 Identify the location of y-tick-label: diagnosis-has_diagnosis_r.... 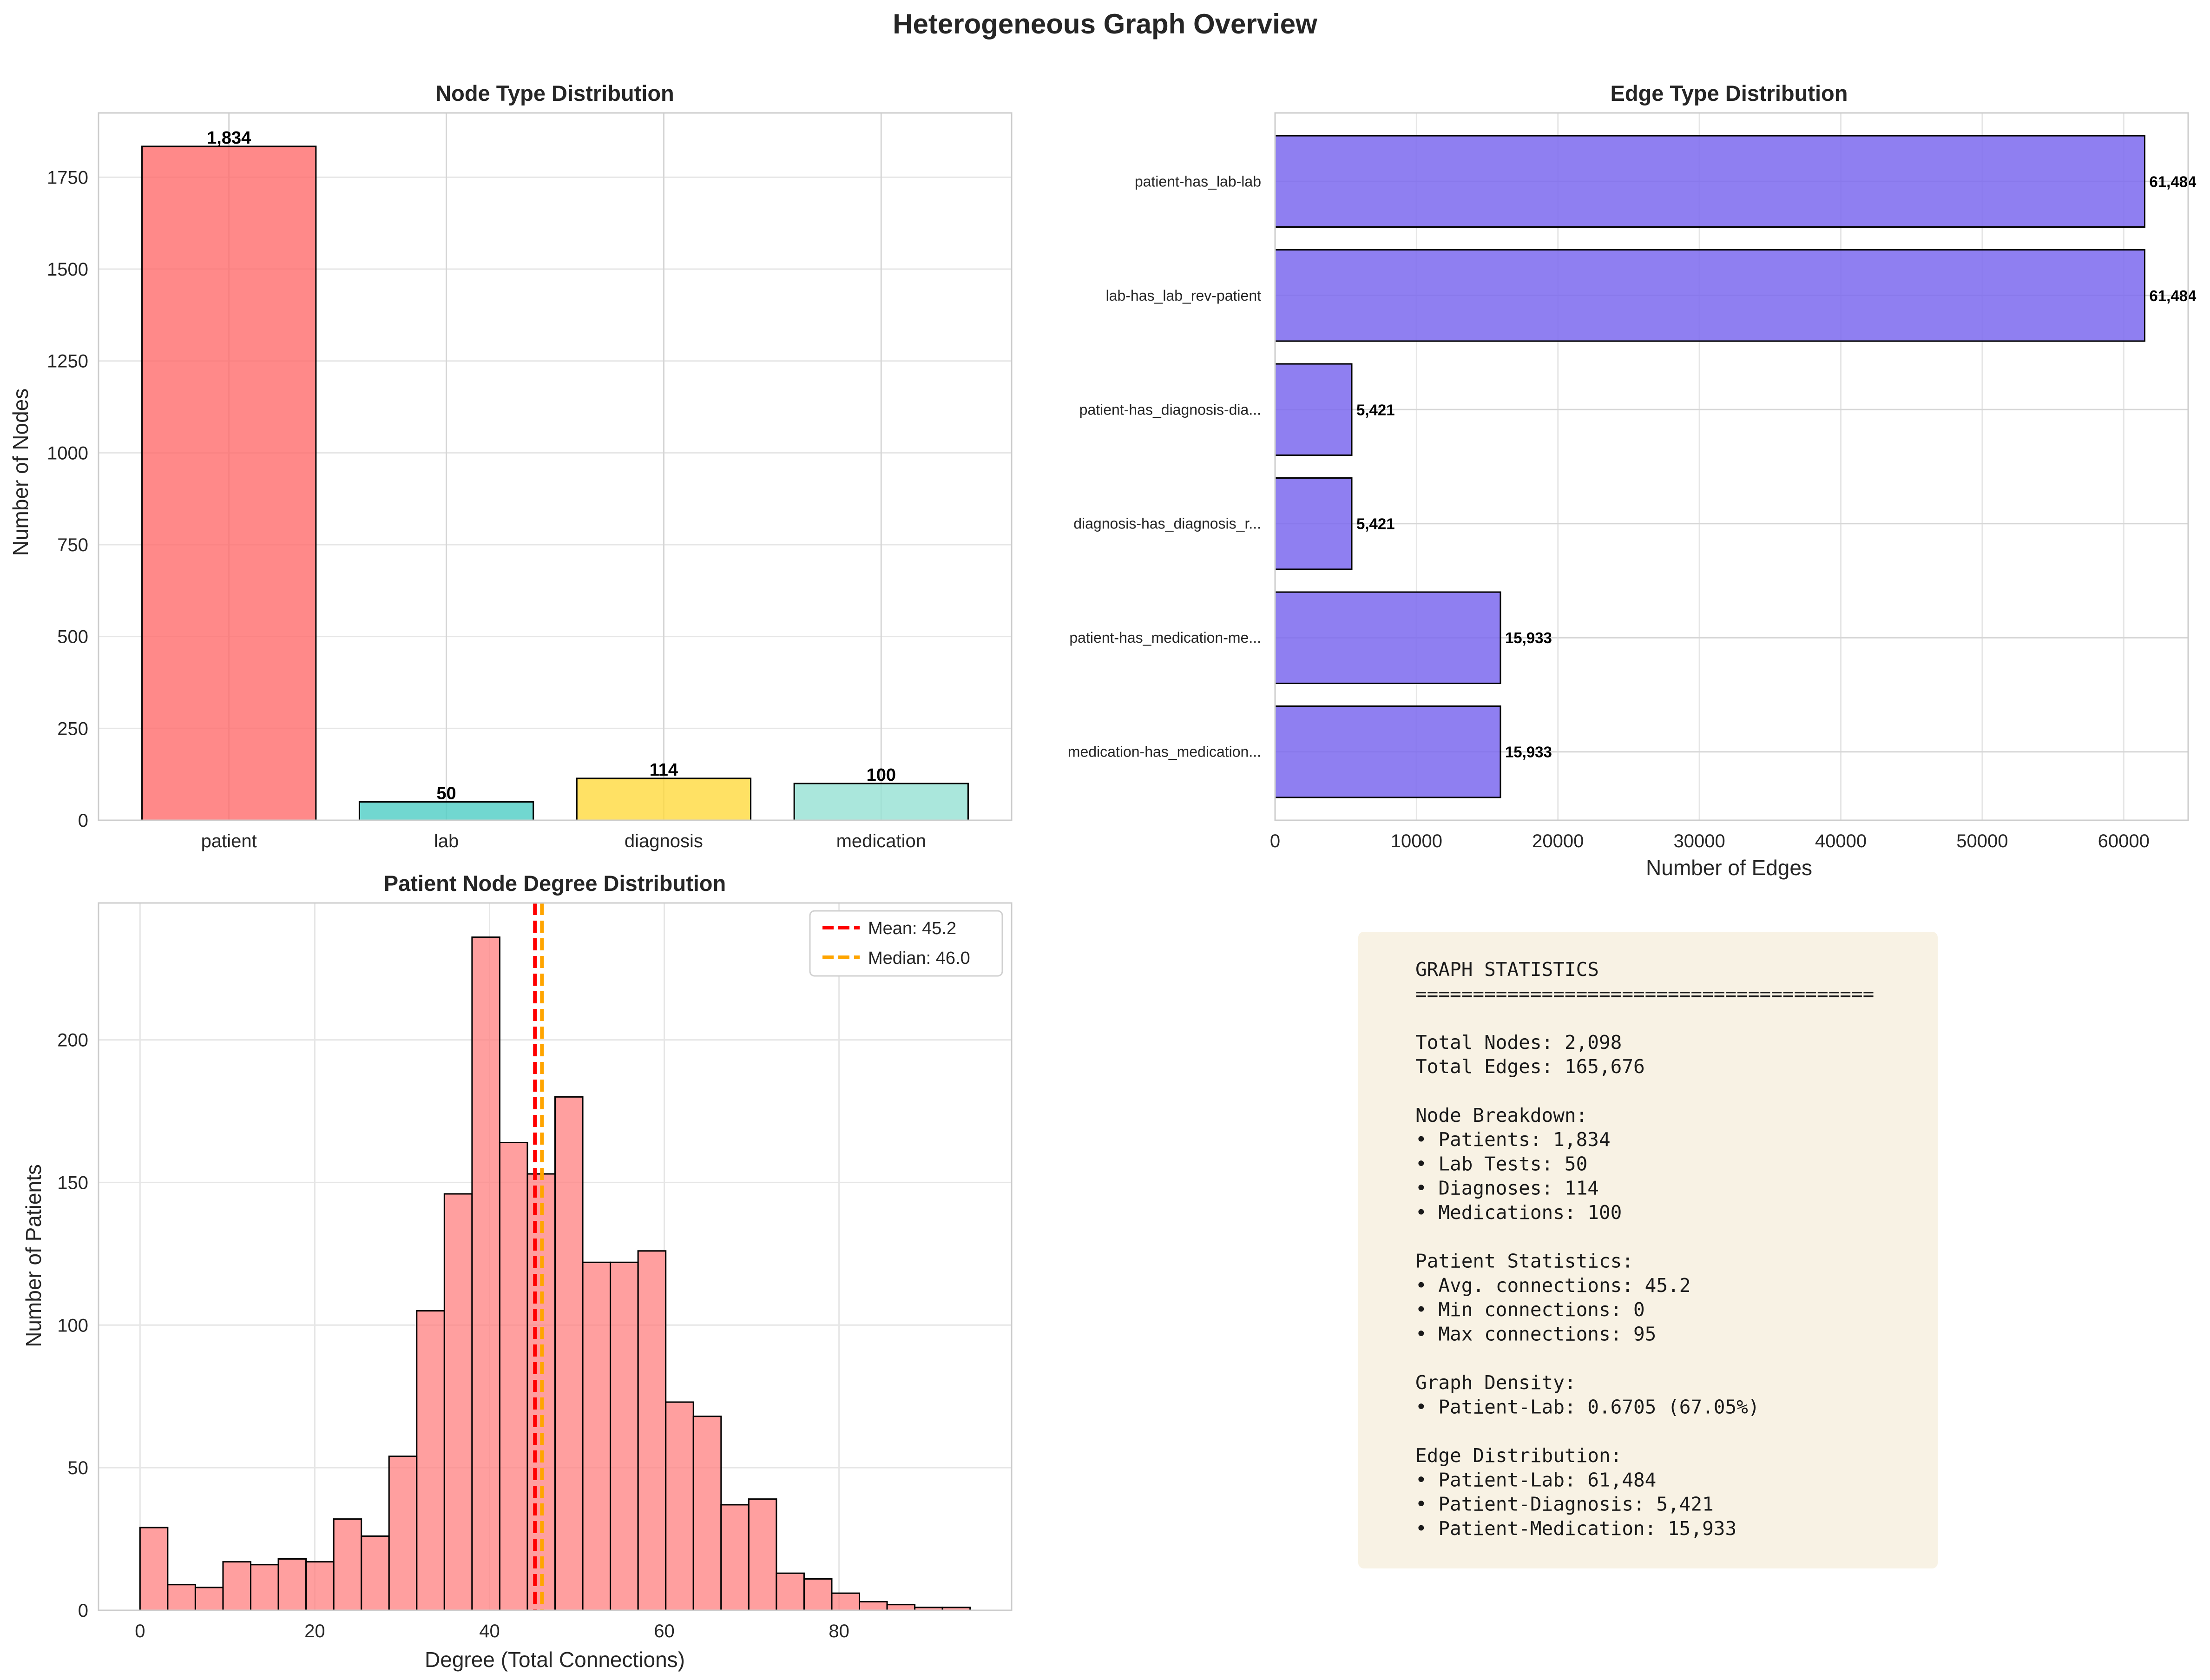
(1167, 524).